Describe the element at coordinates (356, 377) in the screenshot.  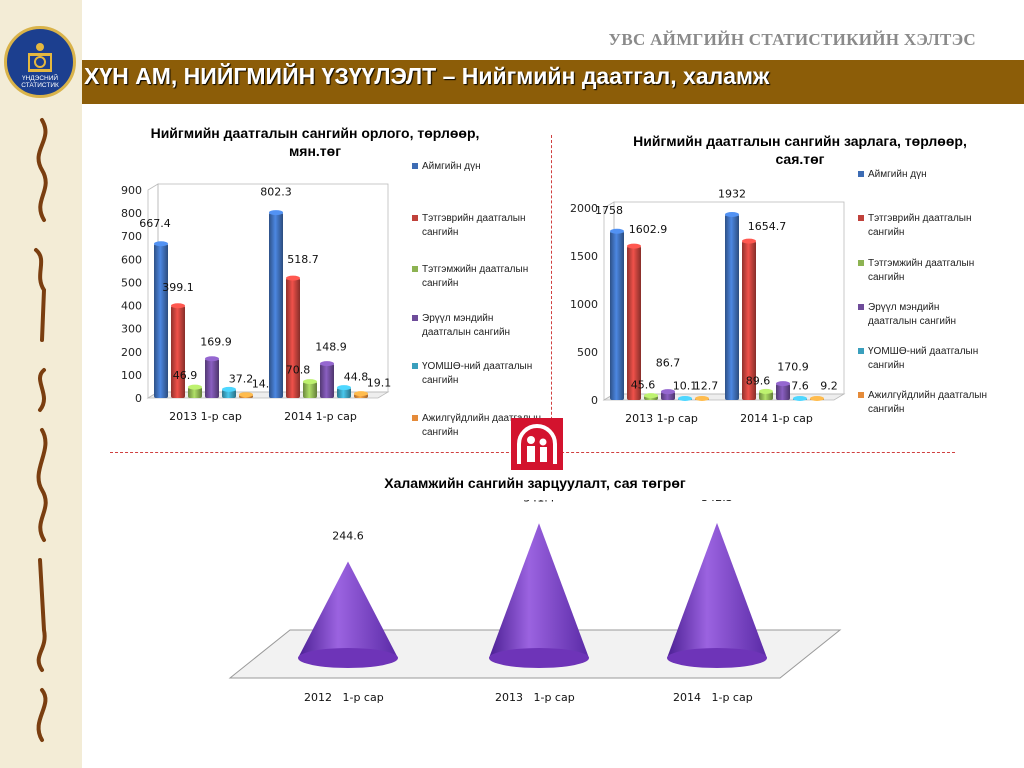
I see `data-label: 44.8` at that location.